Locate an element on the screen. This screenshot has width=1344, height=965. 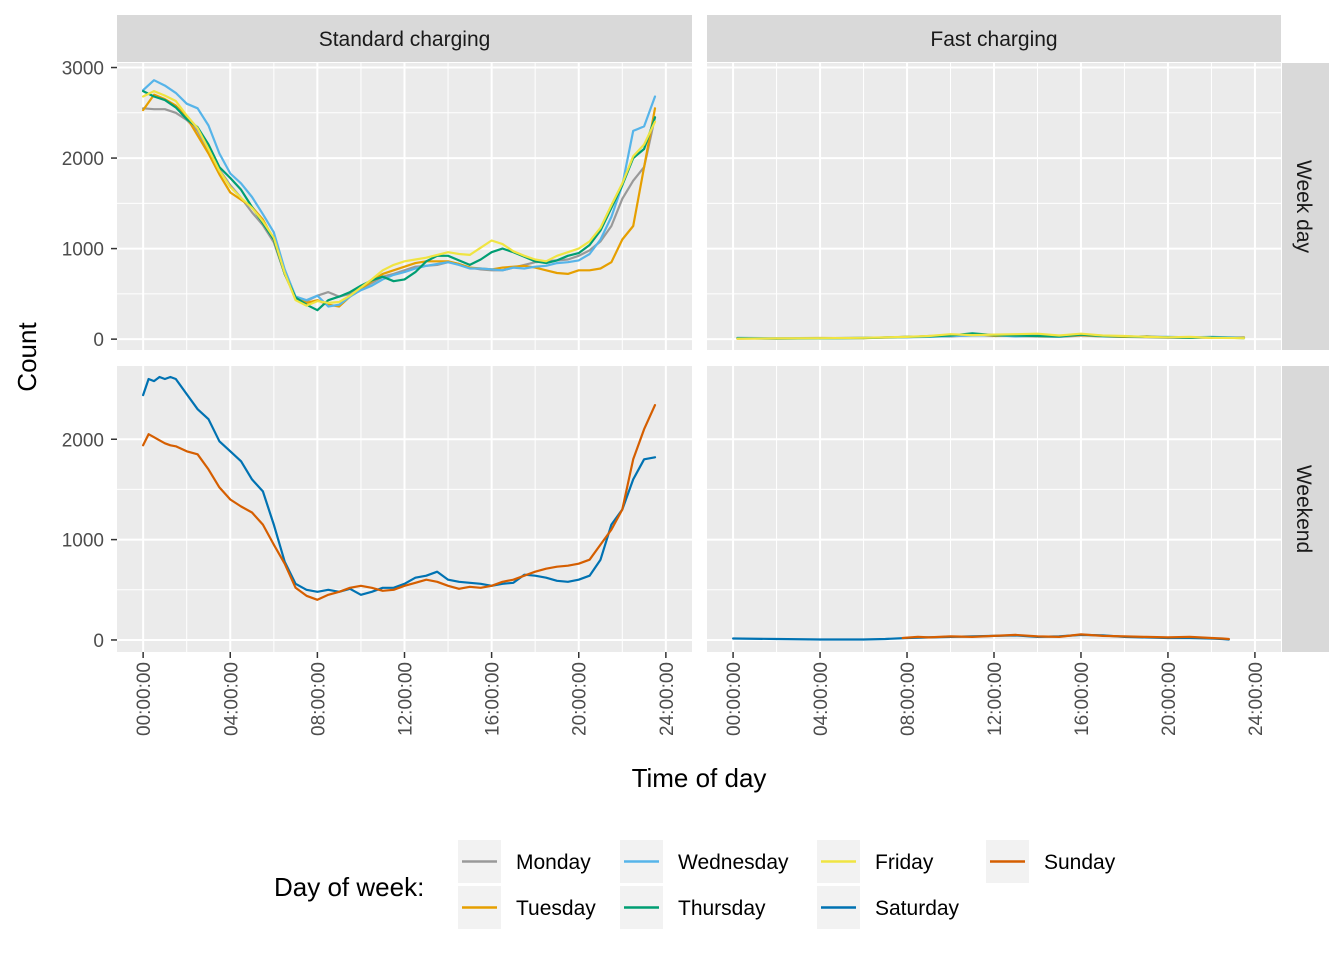
series-group-standard-charging-weekend is located at coordinates (399, 488).